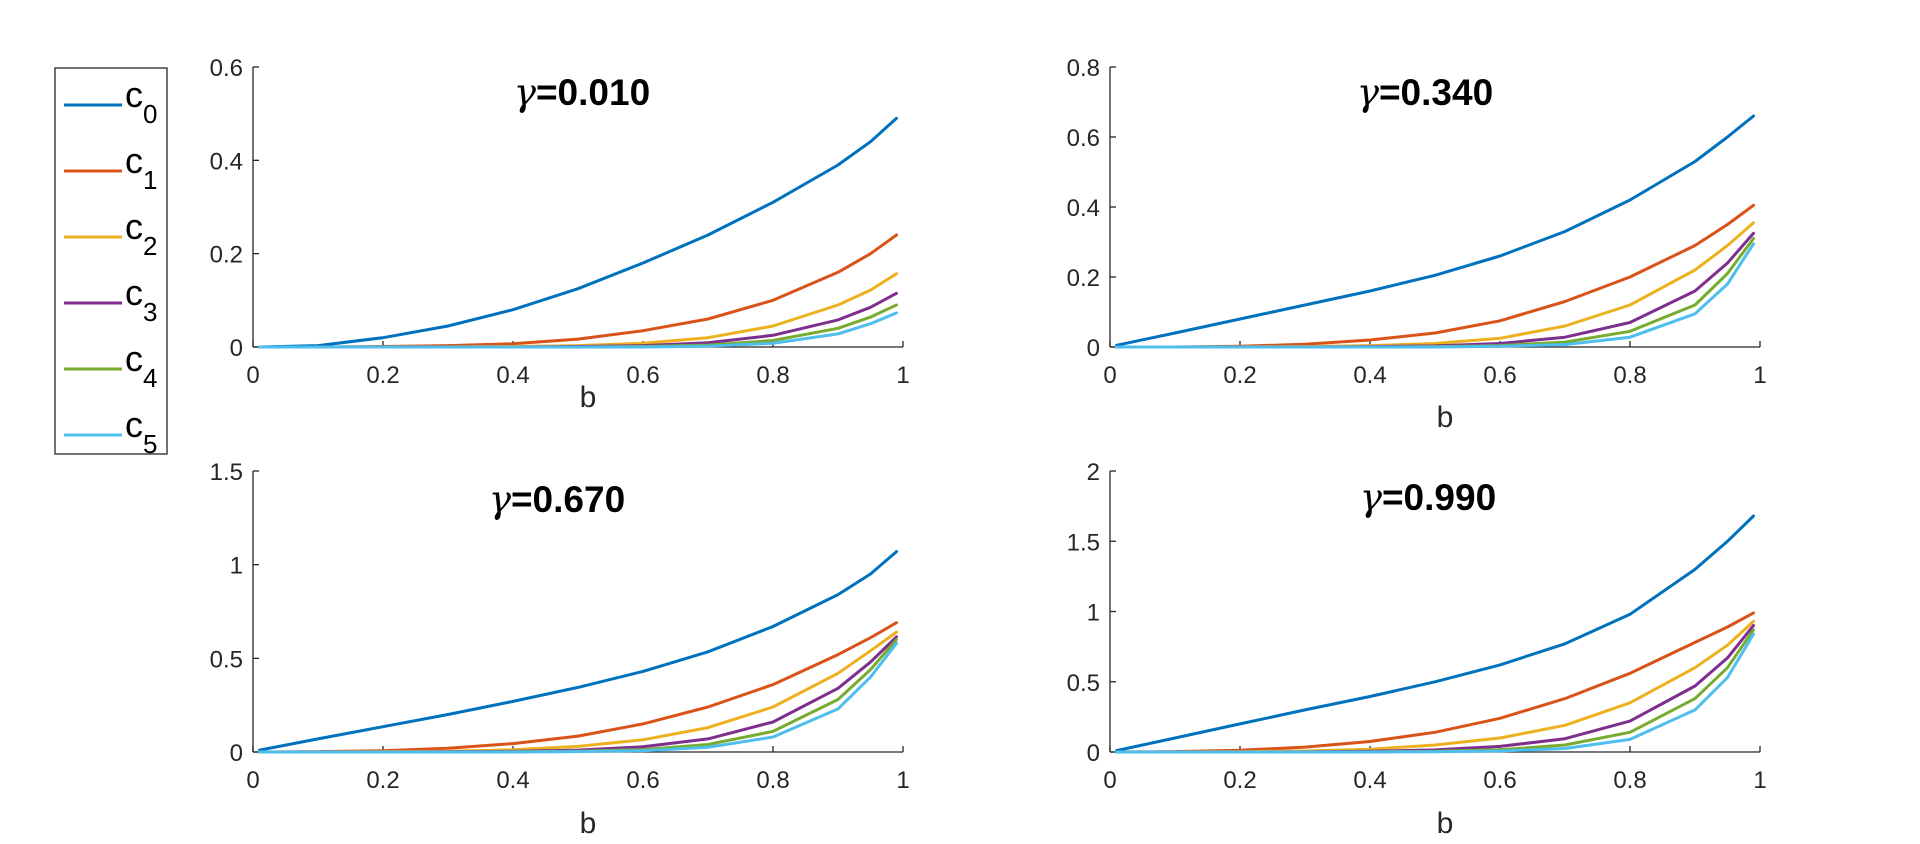 Image resolution: width=1920 pixels, height=844 pixels. I want to click on legend-entry: c5, so click(110, 431).